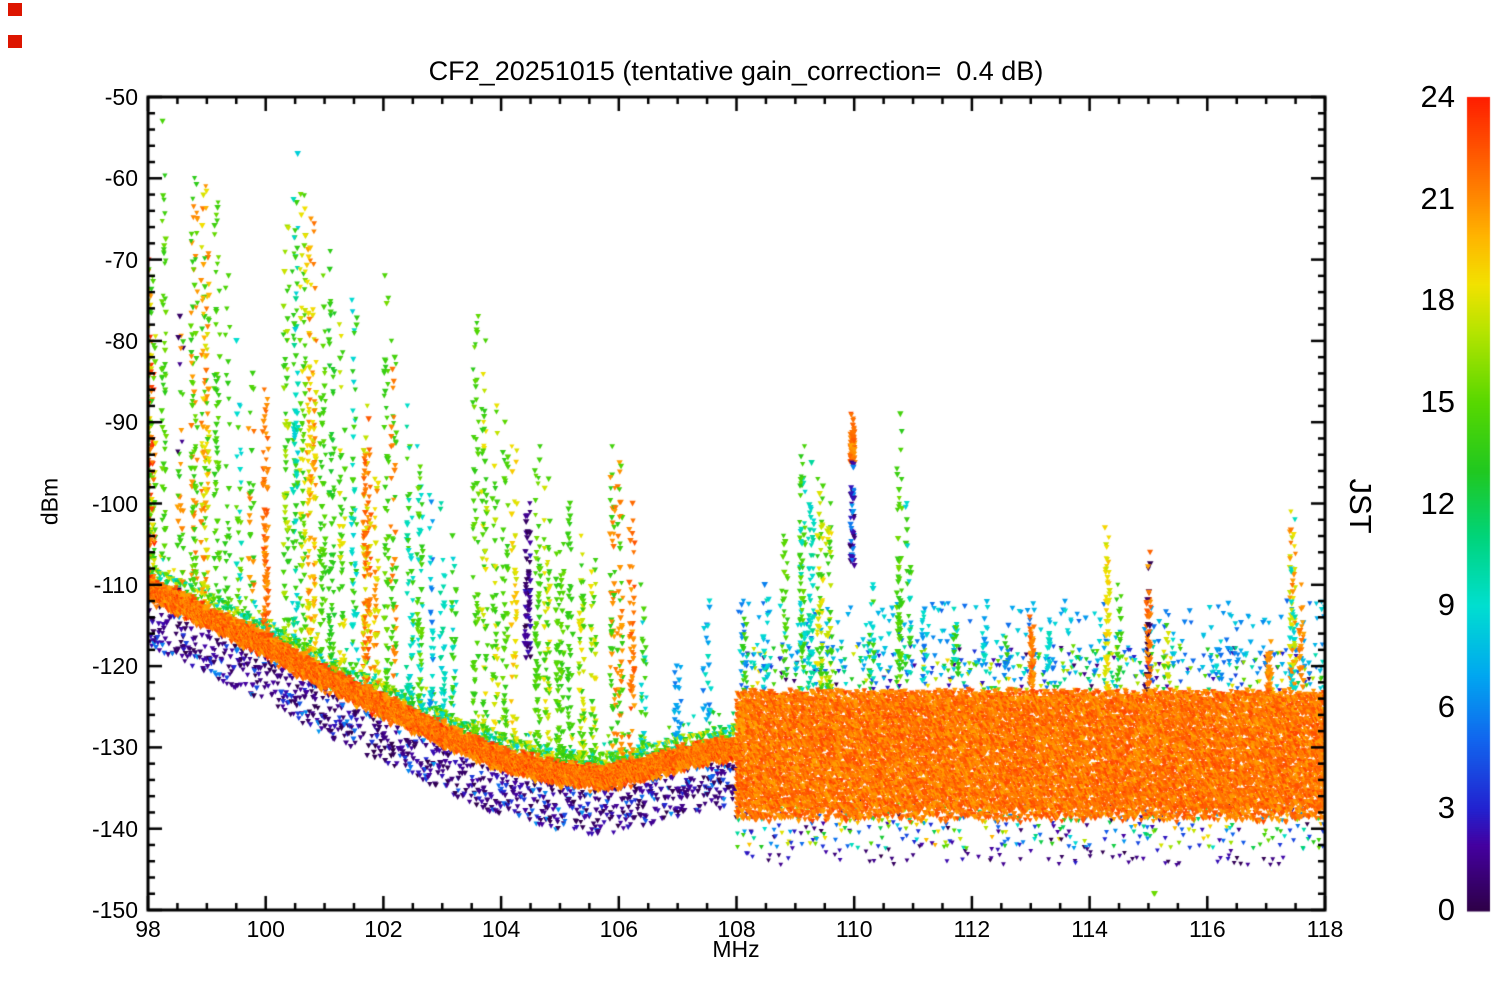 The height and width of the screenshot is (1000, 1500). What do you see at coordinates (114, 503) in the screenshot?
I see `y-tick-label: -100` at bounding box center [114, 503].